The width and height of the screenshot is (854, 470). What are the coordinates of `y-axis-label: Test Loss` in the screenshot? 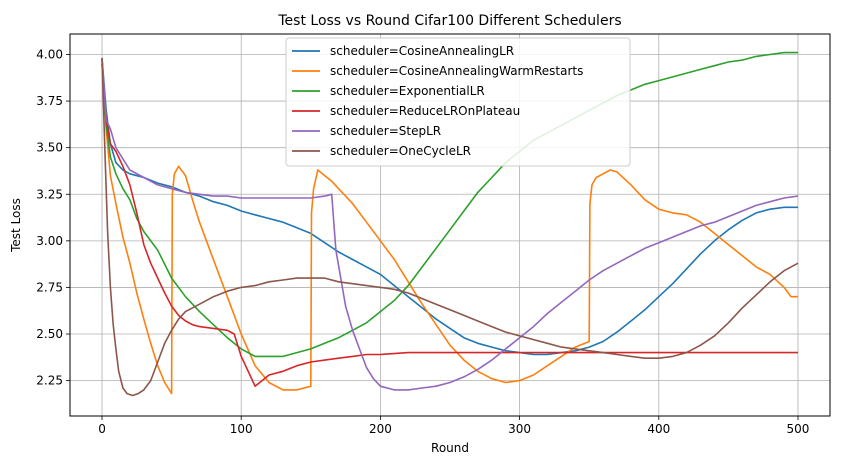 It's located at (16, 225).